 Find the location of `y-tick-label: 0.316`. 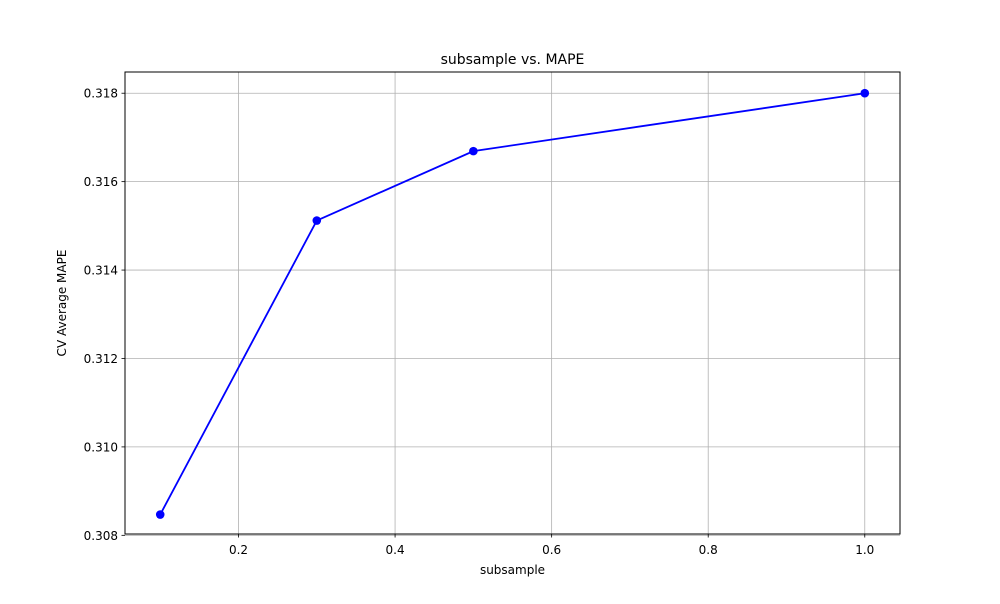

y-tick-label: 0.316 is located at coordinates (101, 182).